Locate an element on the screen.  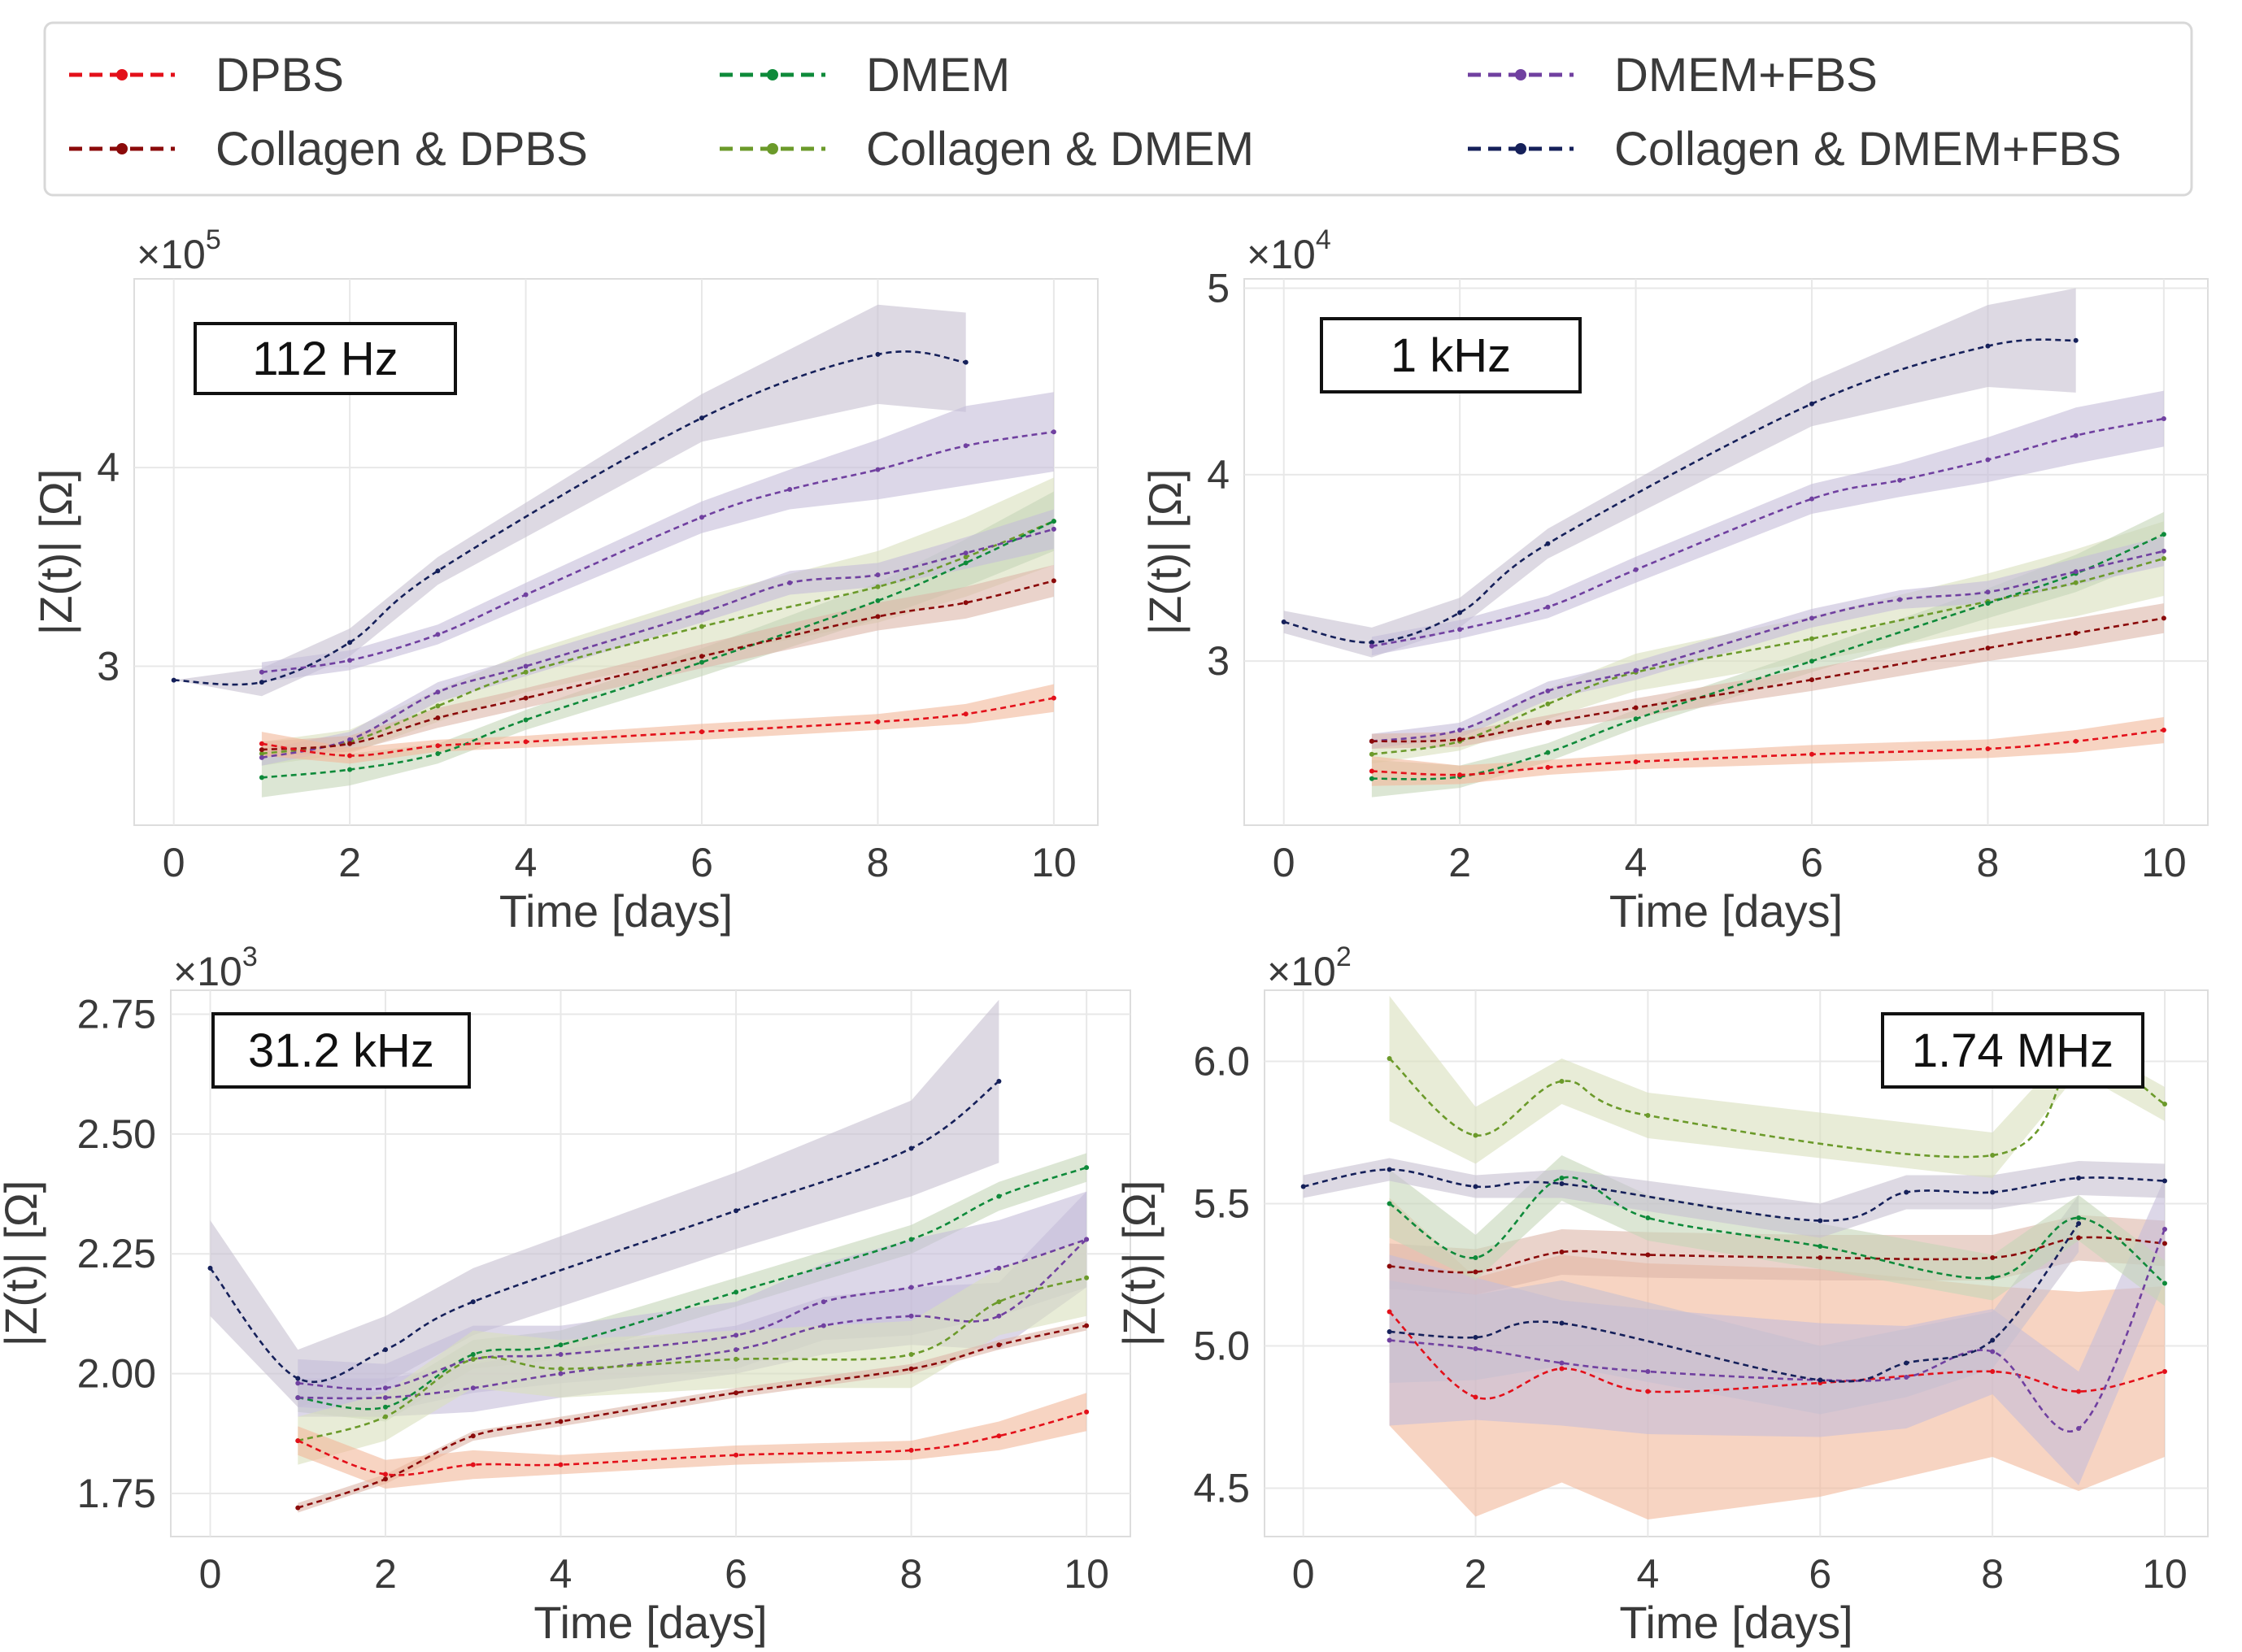
legend-item-dmem: DMEM is located at coordinates (865, 75).